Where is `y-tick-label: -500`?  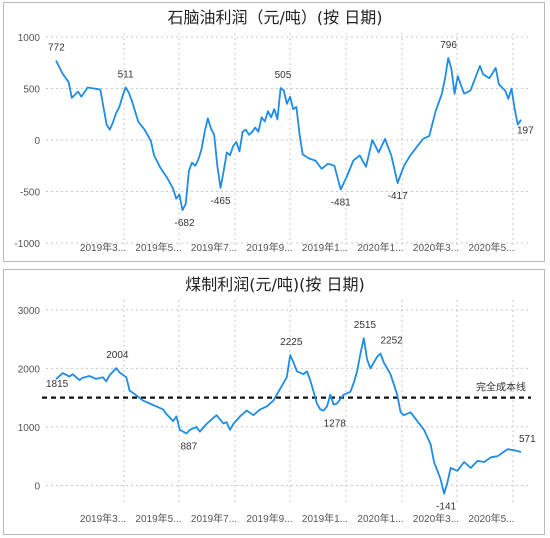
y-tick-label: -500 is located at coordinates (30, 193).